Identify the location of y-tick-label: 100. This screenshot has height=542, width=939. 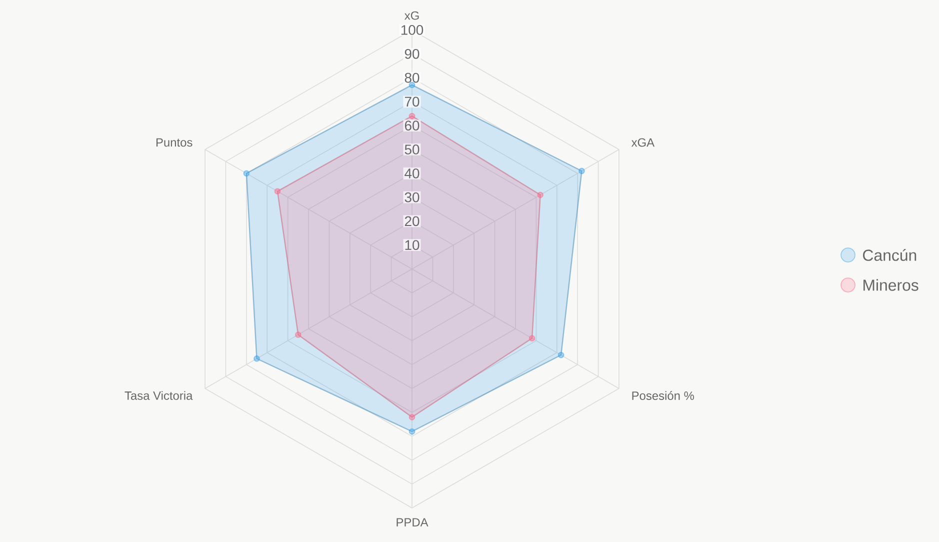
(412, 30).